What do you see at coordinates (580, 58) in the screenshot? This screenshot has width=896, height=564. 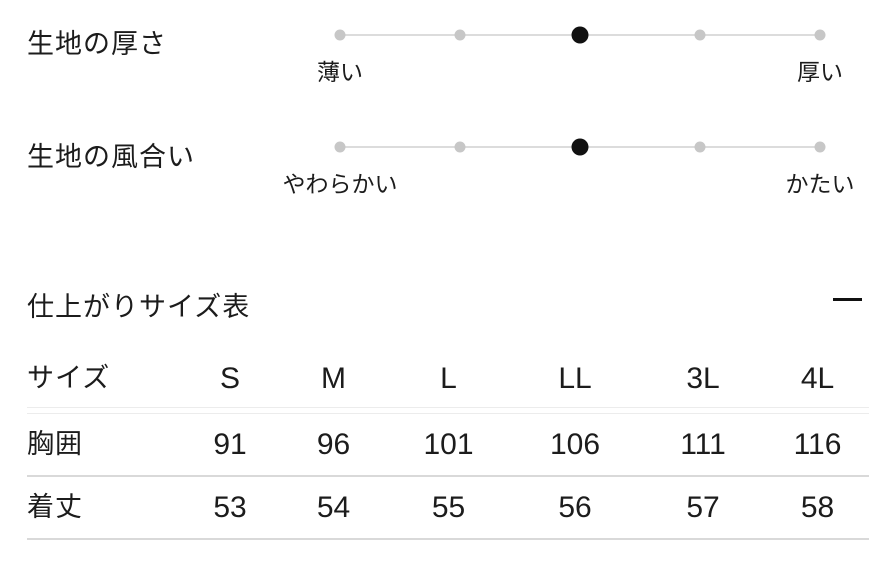 I see `fabric-thickness-scale: 薄い 厚い` at bounding box center [580, 58].